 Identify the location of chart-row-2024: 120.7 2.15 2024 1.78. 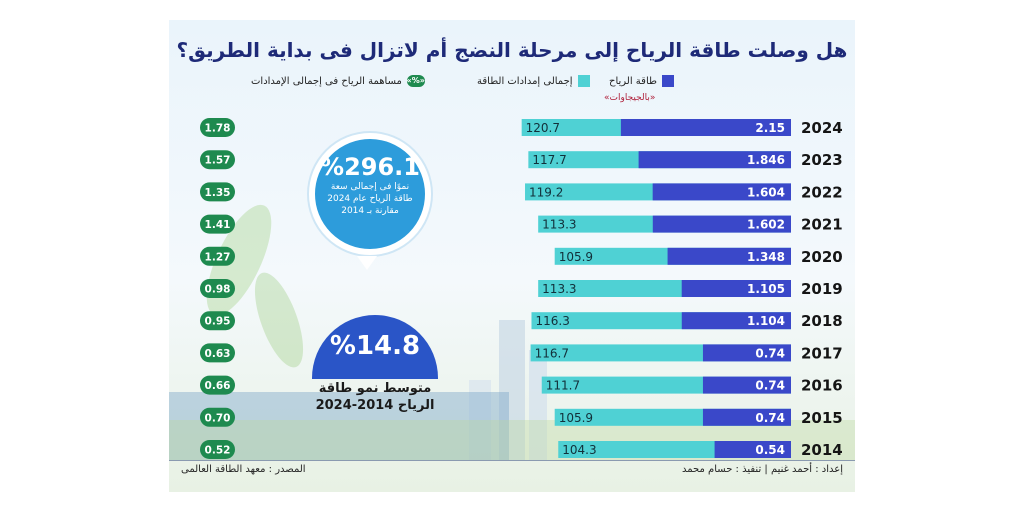
(521, 127).